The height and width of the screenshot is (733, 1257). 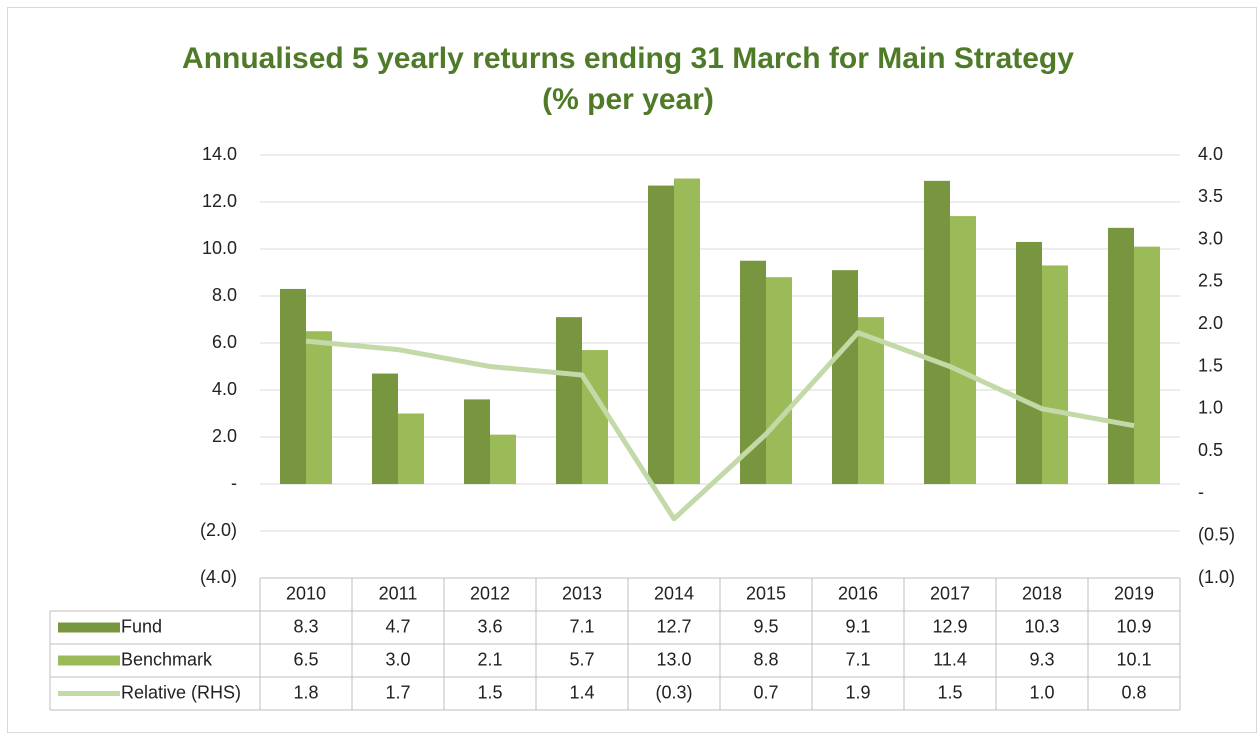 I want to click on table-value: 8.3, so click(x=305, y=626).